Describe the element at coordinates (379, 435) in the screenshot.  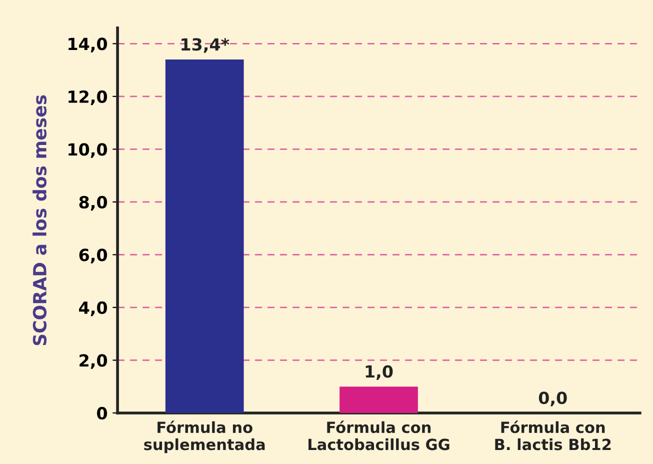
I see `x-tick-label: Fórmula con Lactobacillus GG` at that location.